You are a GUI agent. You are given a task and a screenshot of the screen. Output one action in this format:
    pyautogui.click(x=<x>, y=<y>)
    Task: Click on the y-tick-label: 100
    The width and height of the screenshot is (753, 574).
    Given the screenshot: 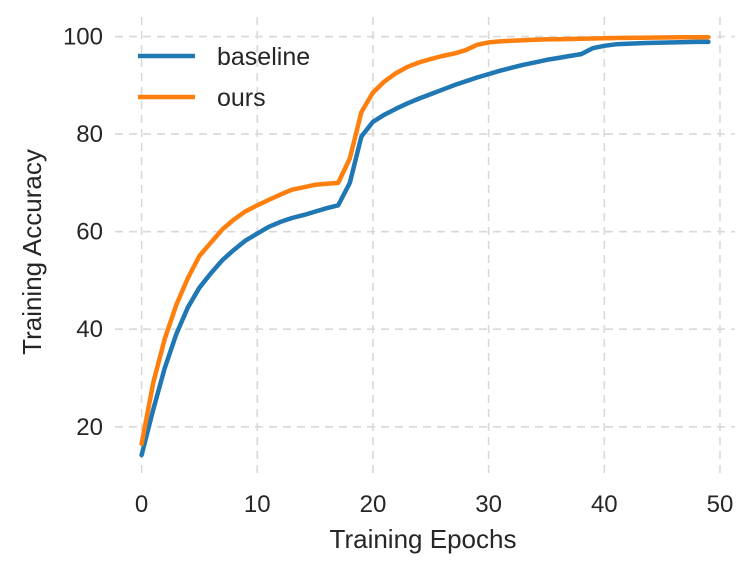 What is the action you would take?
    pyautogui.click(x=83, y=37)
    